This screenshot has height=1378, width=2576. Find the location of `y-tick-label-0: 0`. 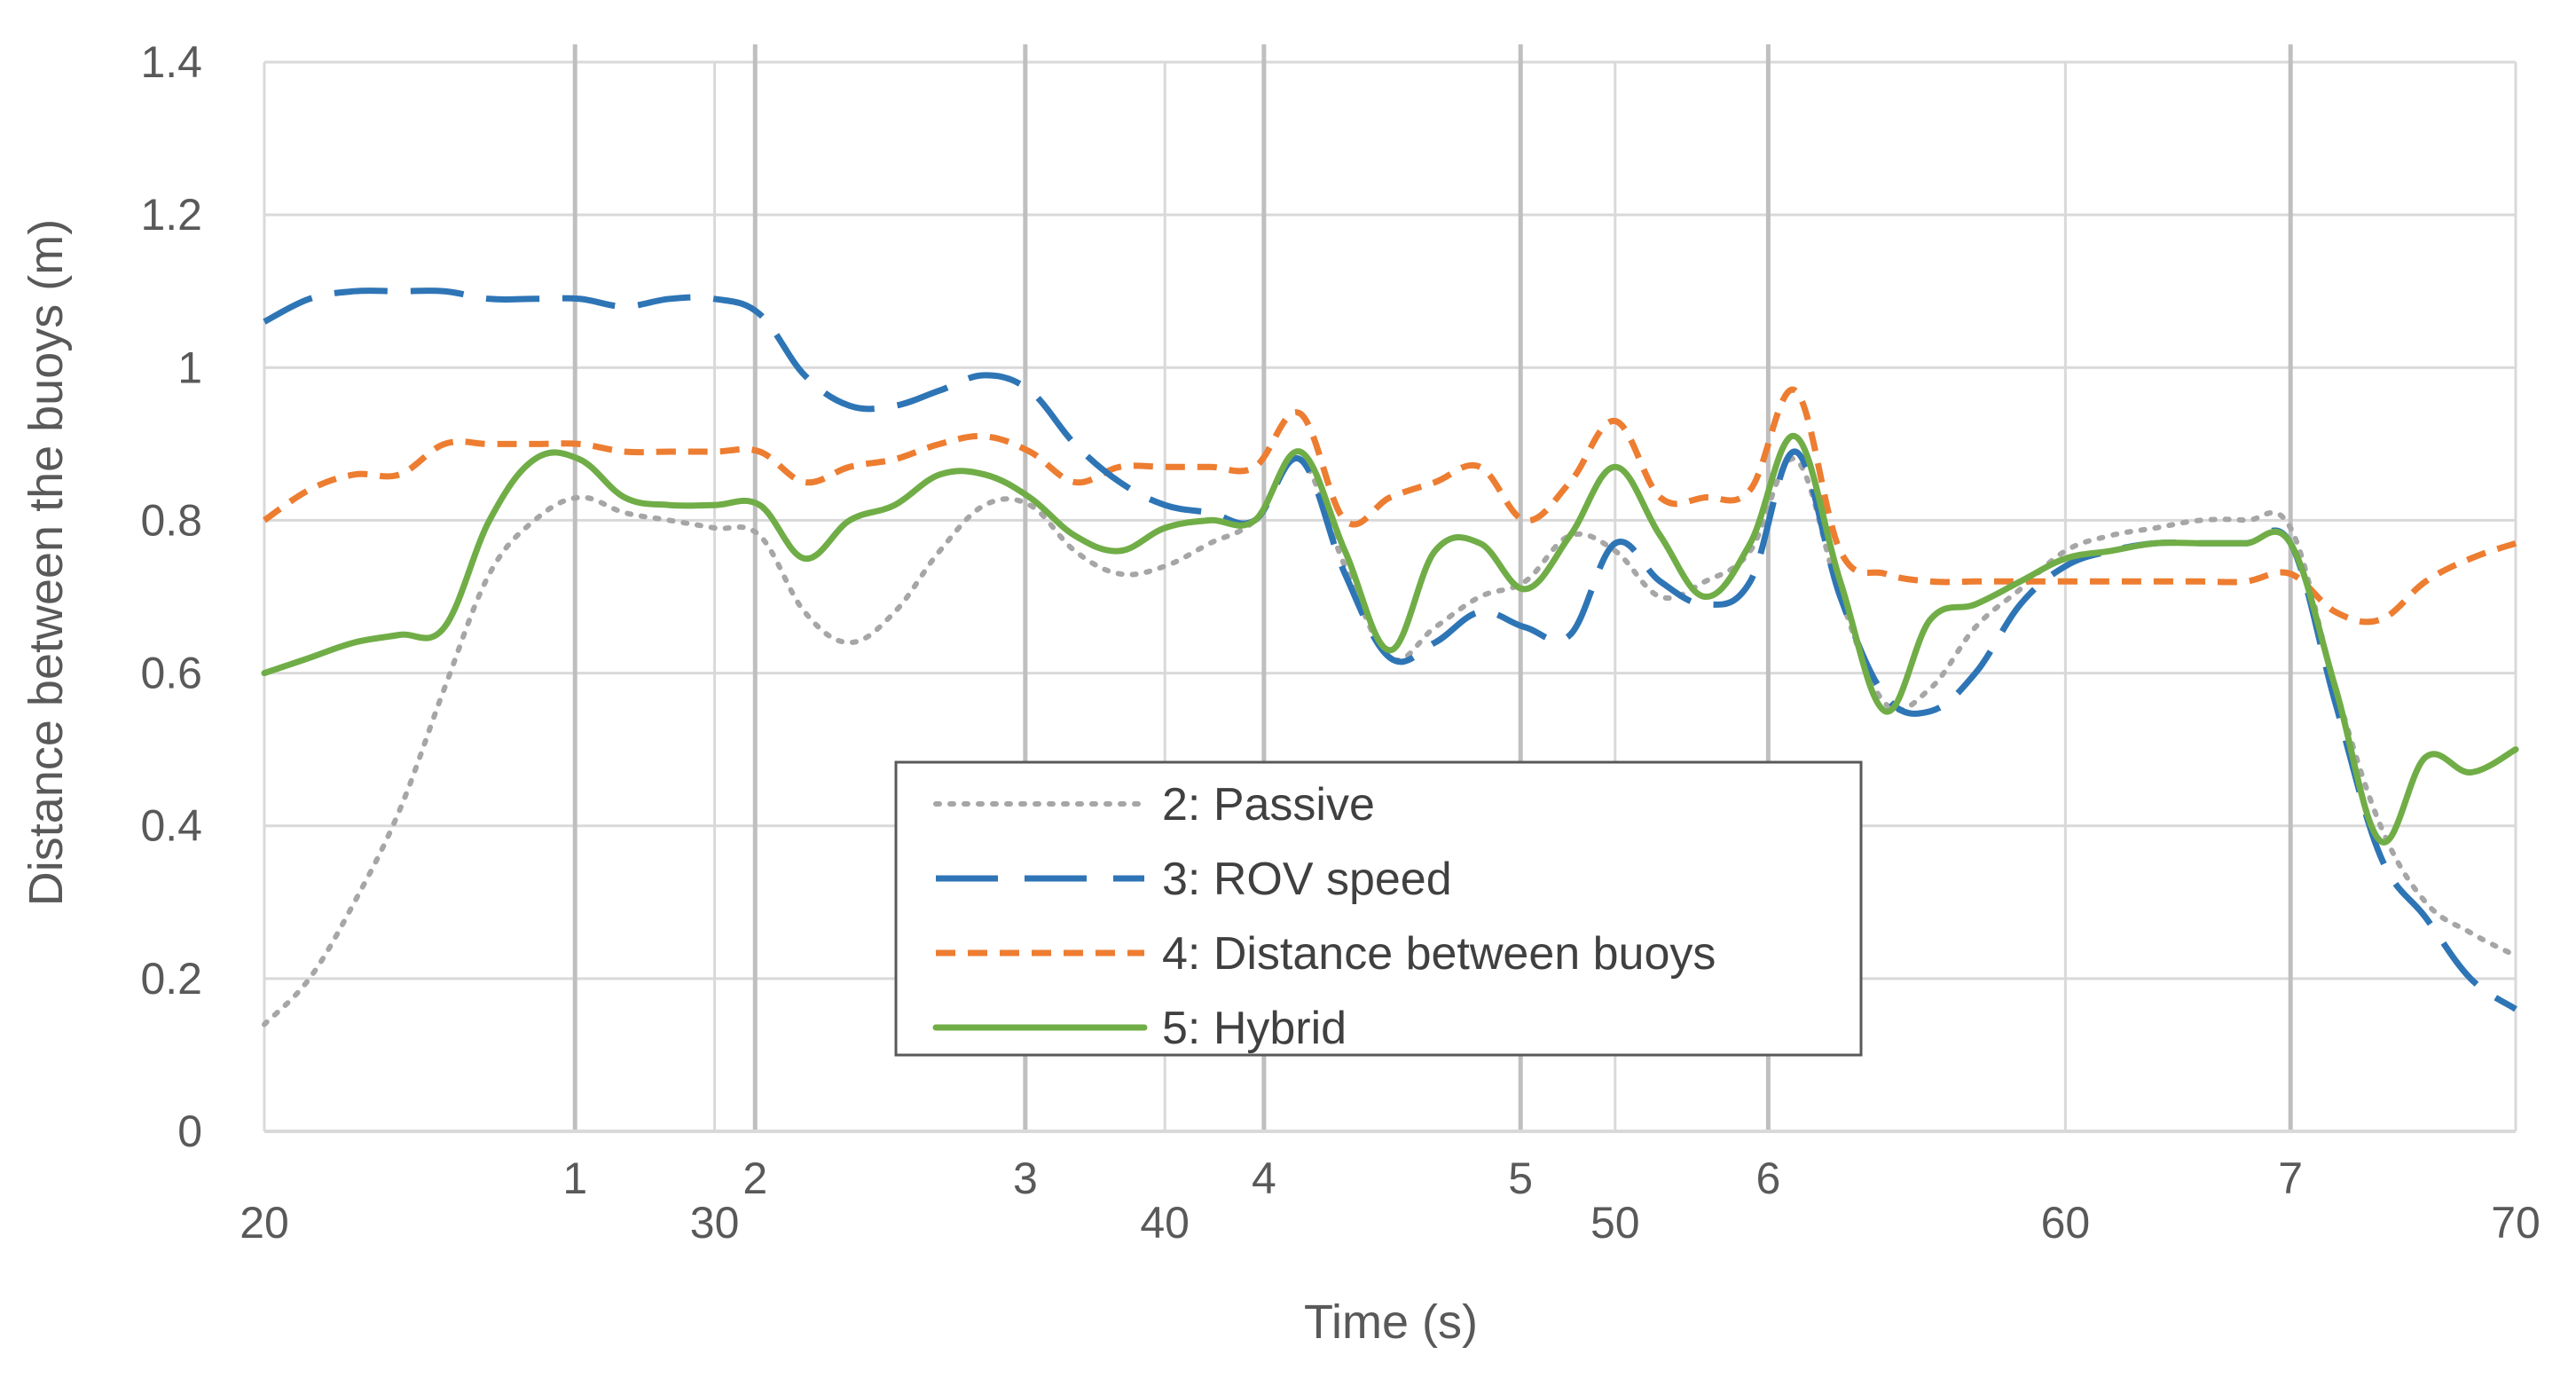

y-tick-label-0: 0 is located at coordinates (189, 1131).